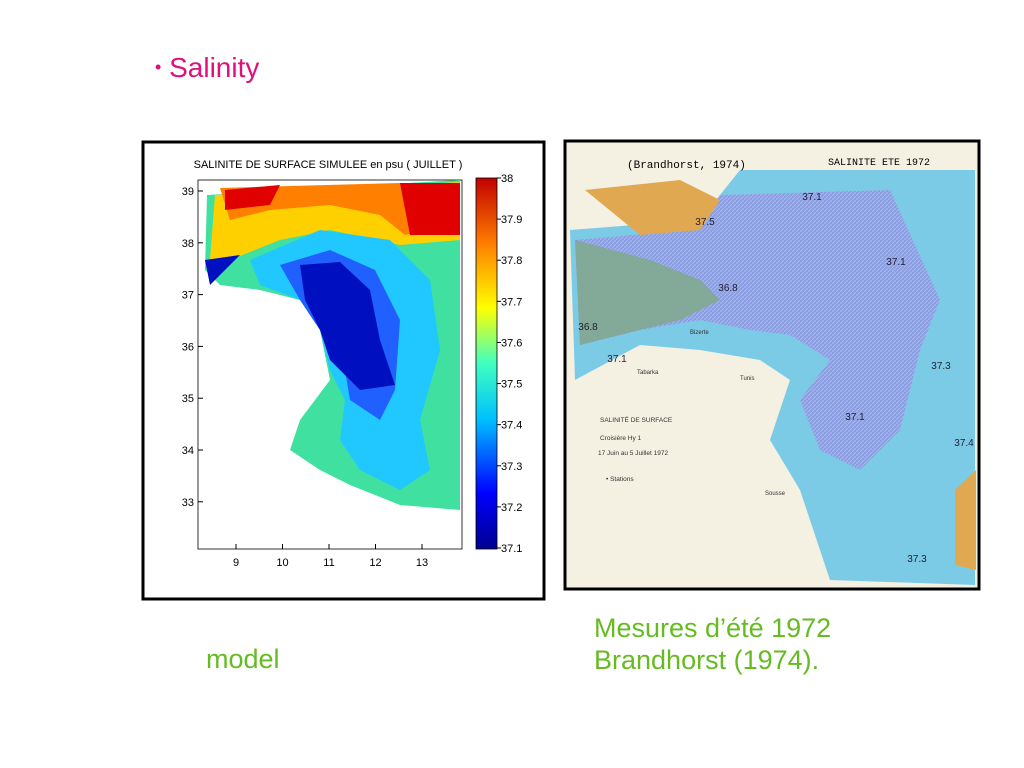  Describe the element at coordinates (964, 443) in the screenshot. I see `contour-label: 37.4` at that location.